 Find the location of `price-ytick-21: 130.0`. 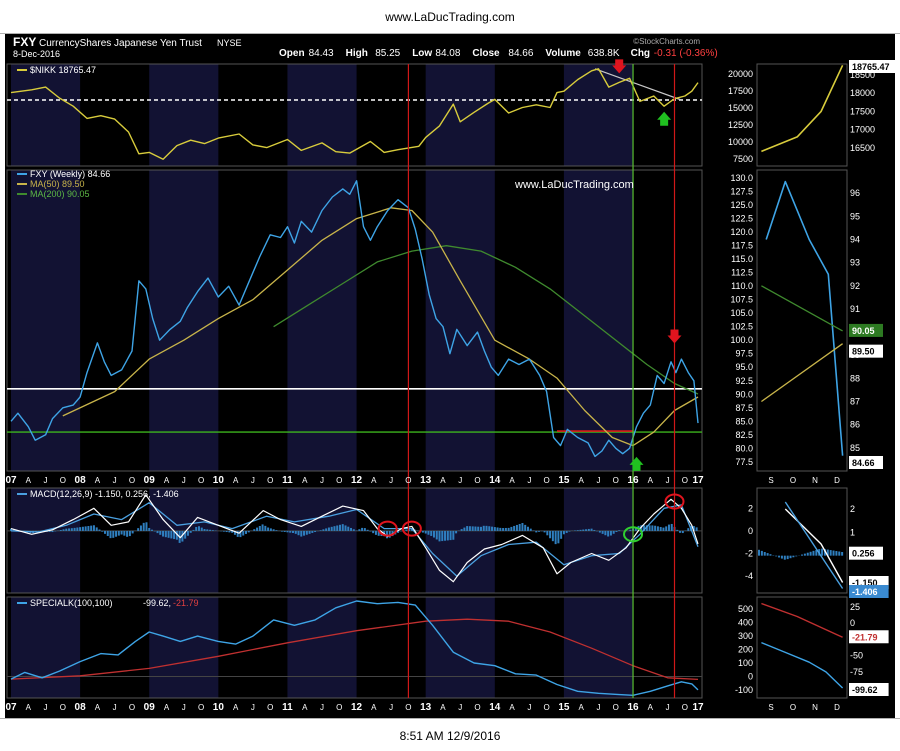

price-ytick-21: 130.0 is located at coordinates (741, 178).